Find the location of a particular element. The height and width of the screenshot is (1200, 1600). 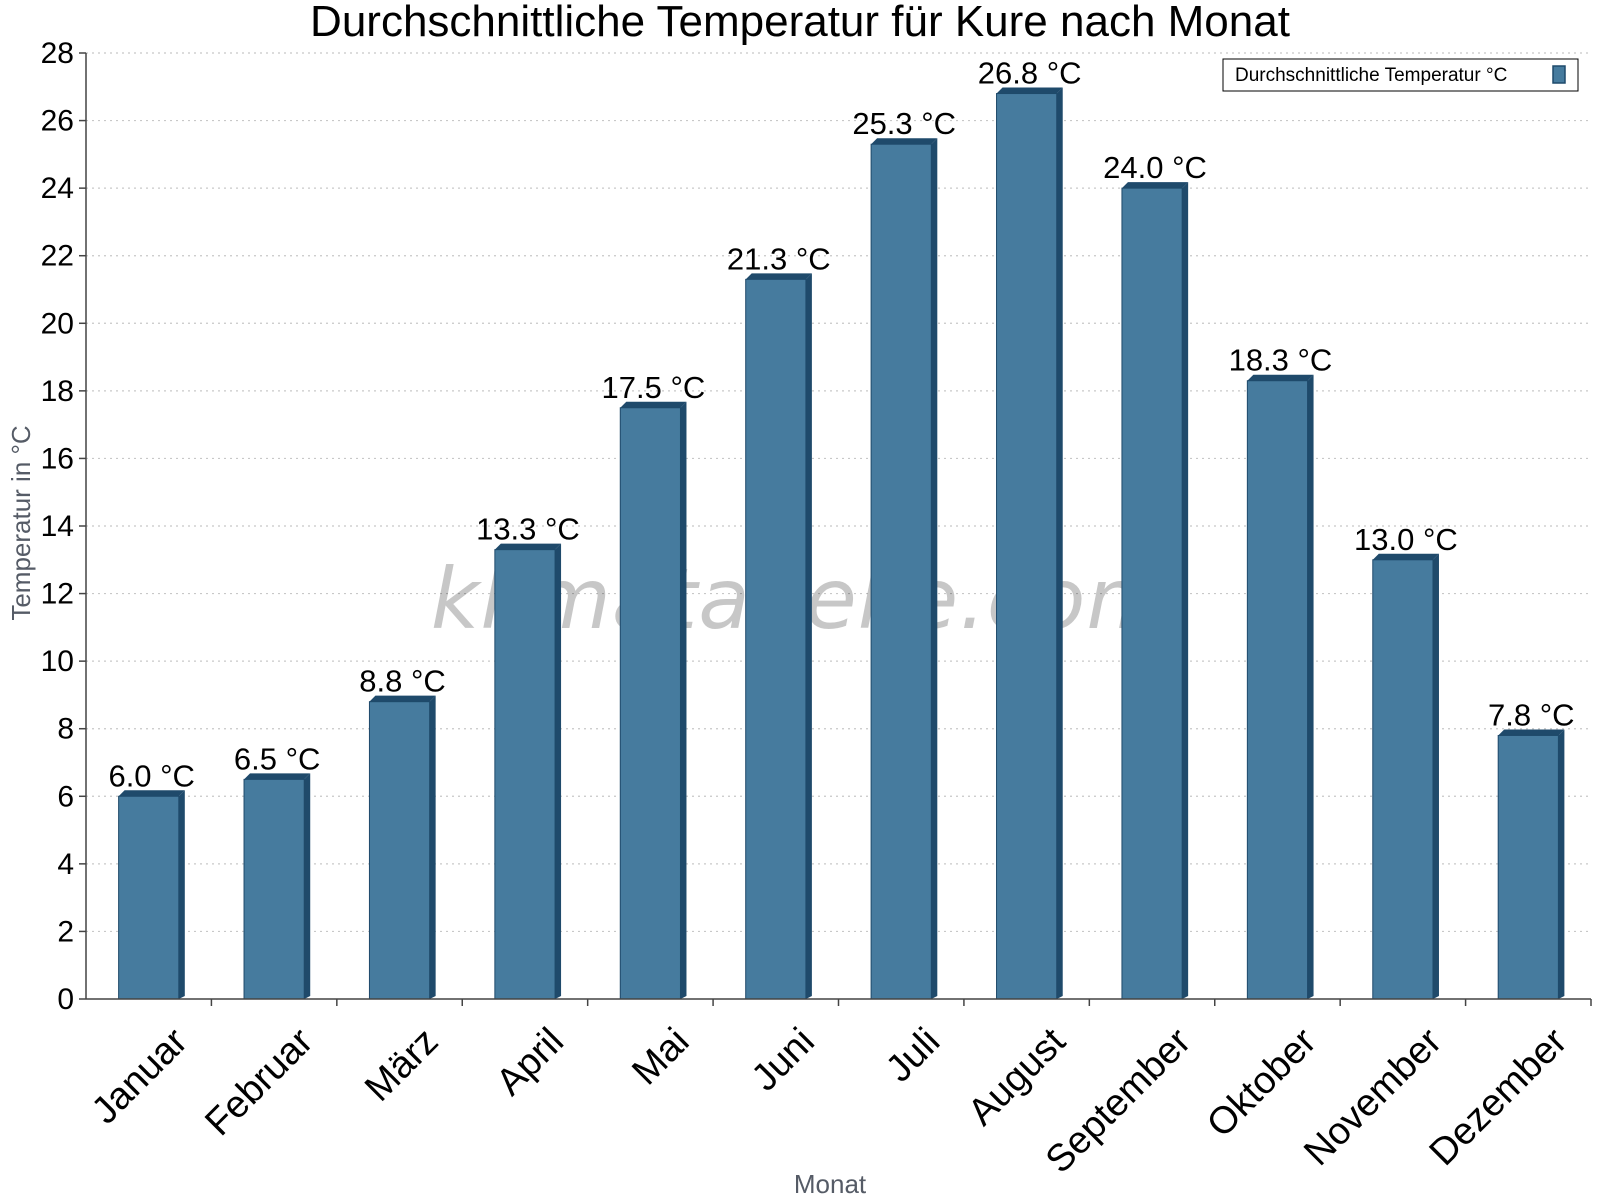

x-tick-label: Mai is located at coordinates (660, 1056).